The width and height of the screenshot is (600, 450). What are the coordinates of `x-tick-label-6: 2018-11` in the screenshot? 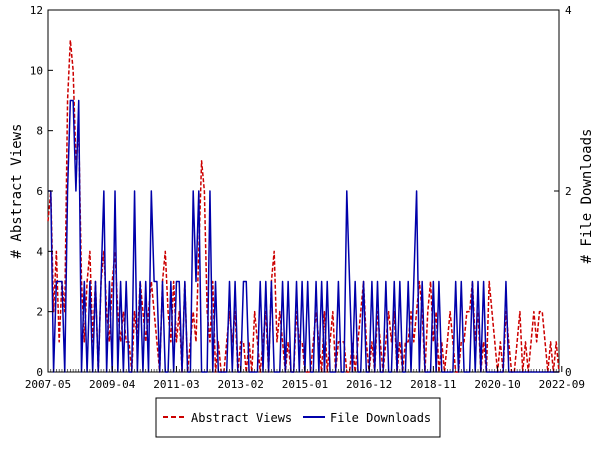 It's located at (433, 384).